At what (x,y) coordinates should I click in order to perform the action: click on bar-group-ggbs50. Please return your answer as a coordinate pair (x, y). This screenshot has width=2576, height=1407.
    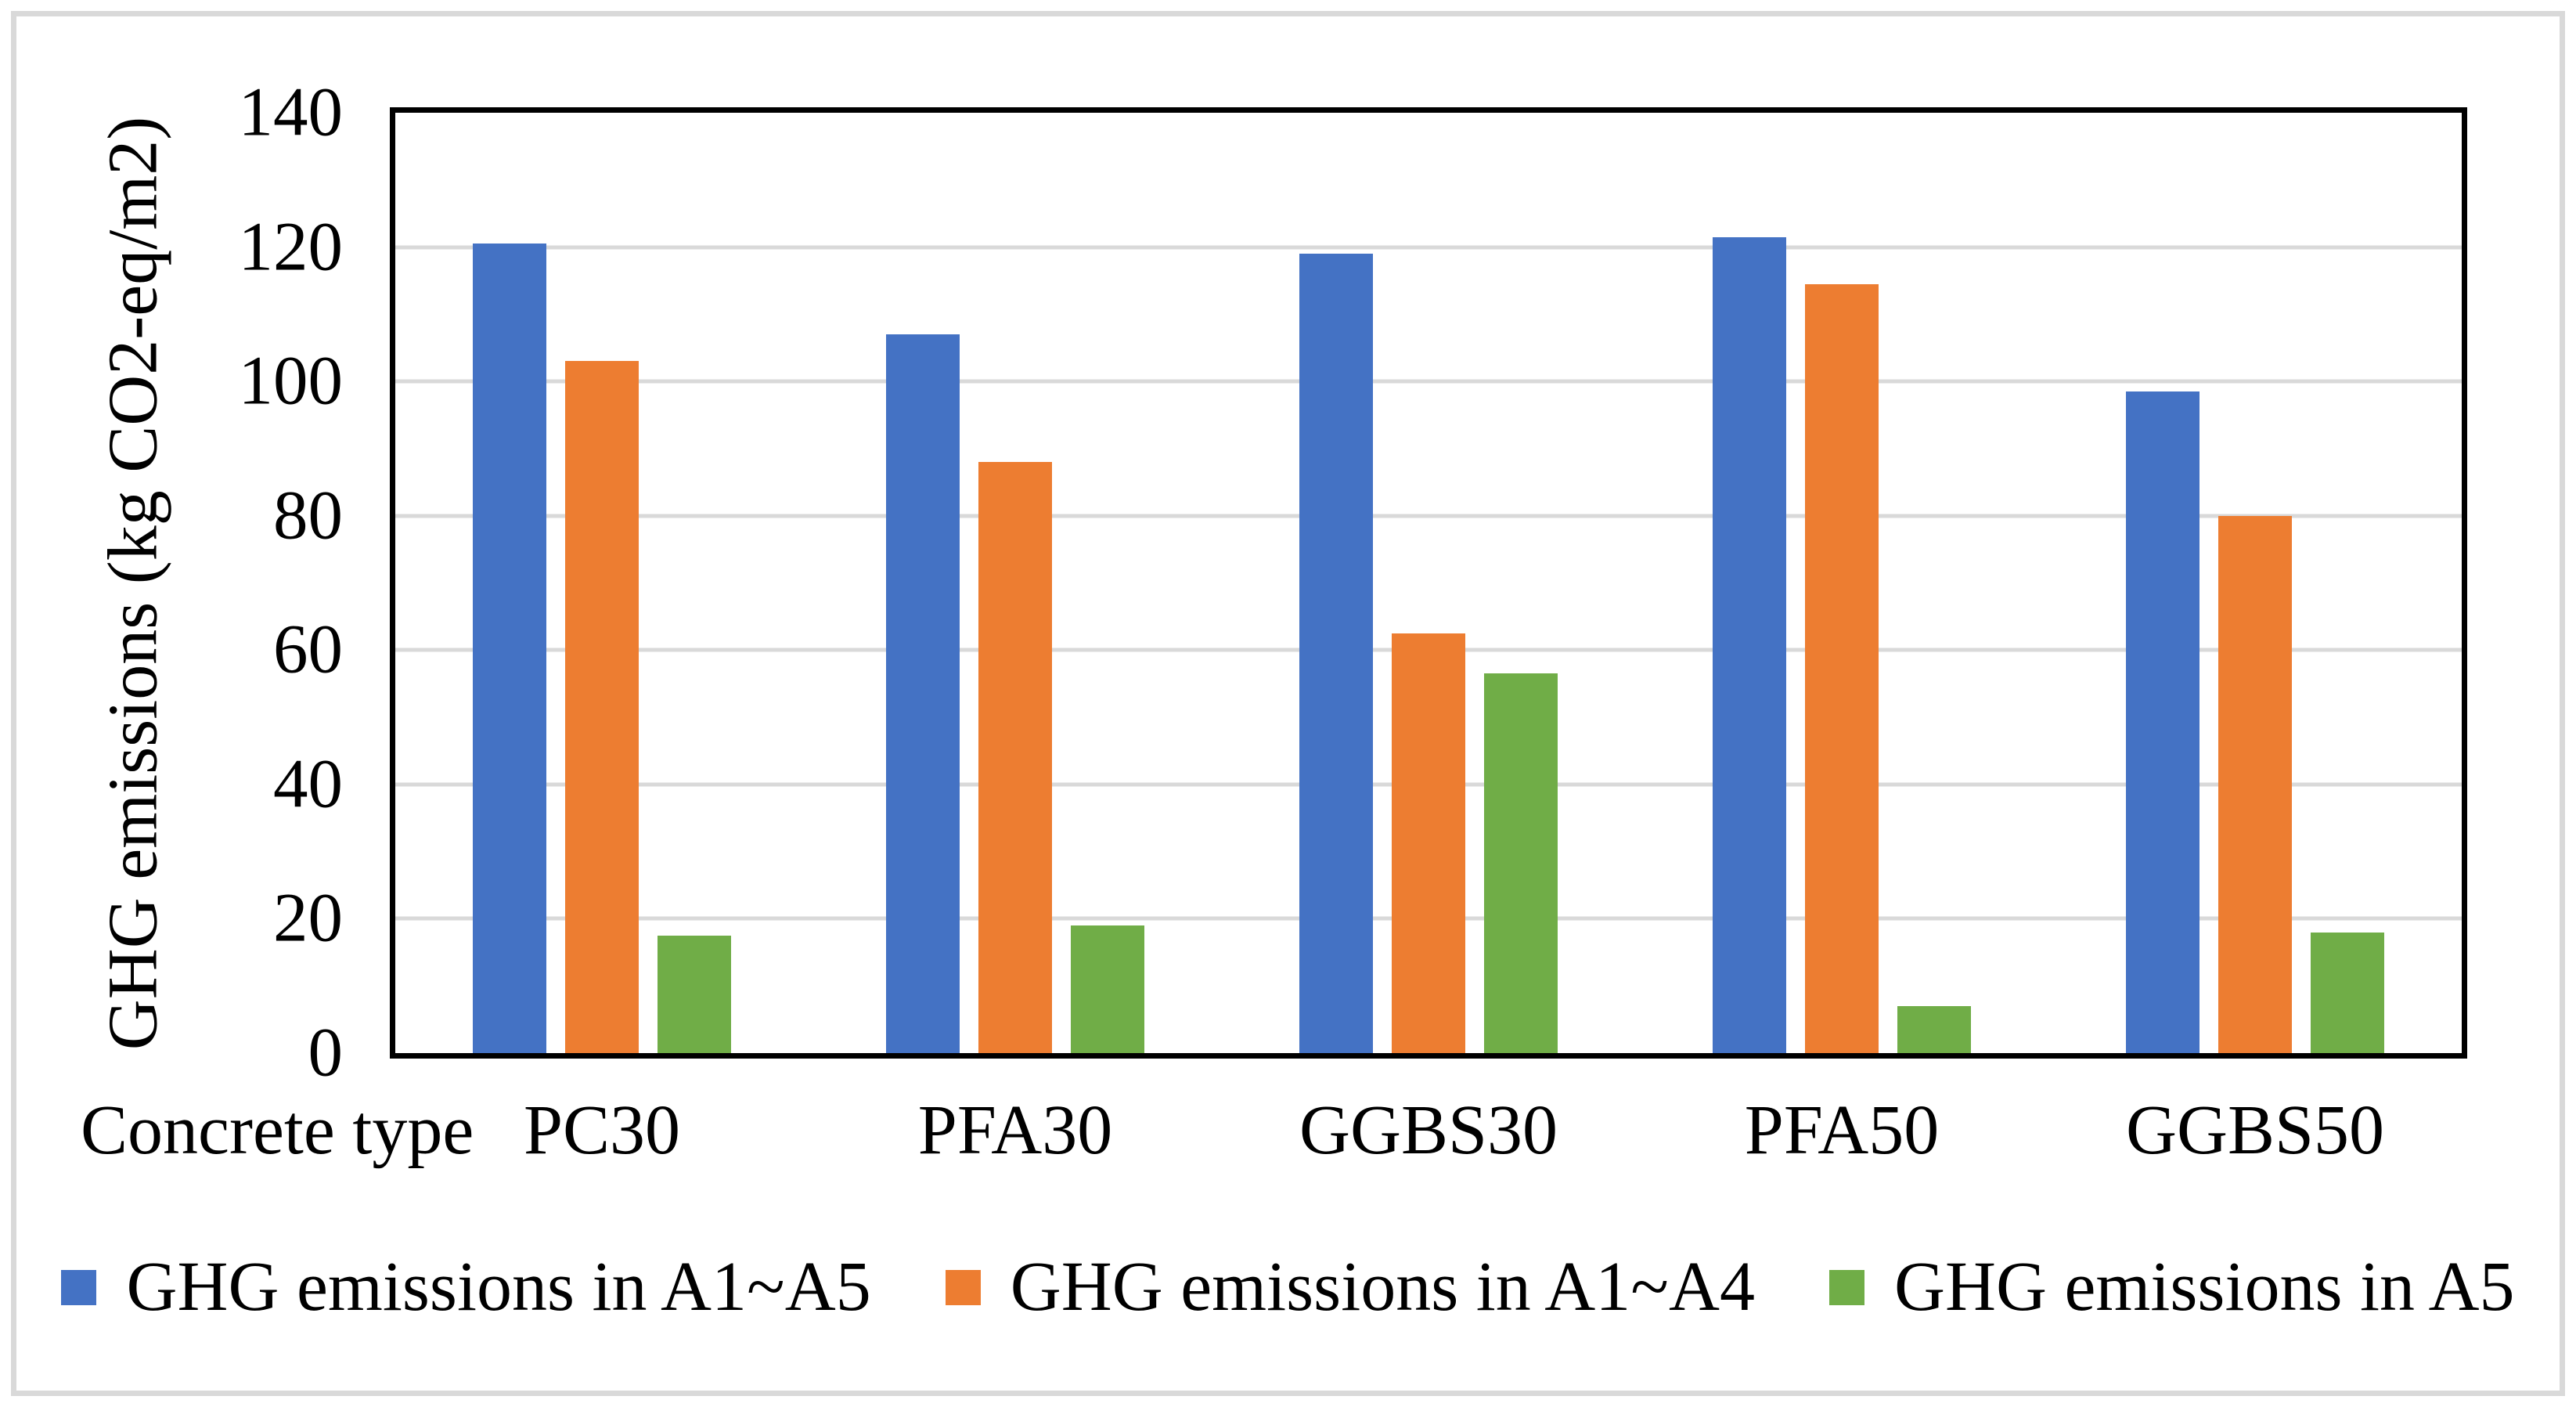
    Looking at the image, I should click on (2255, 583).